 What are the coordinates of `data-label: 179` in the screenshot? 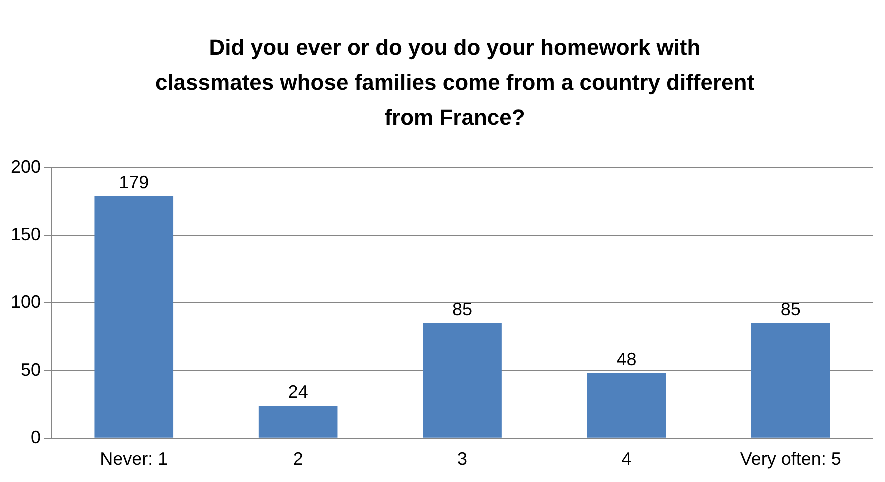 It's located at (134, 182).